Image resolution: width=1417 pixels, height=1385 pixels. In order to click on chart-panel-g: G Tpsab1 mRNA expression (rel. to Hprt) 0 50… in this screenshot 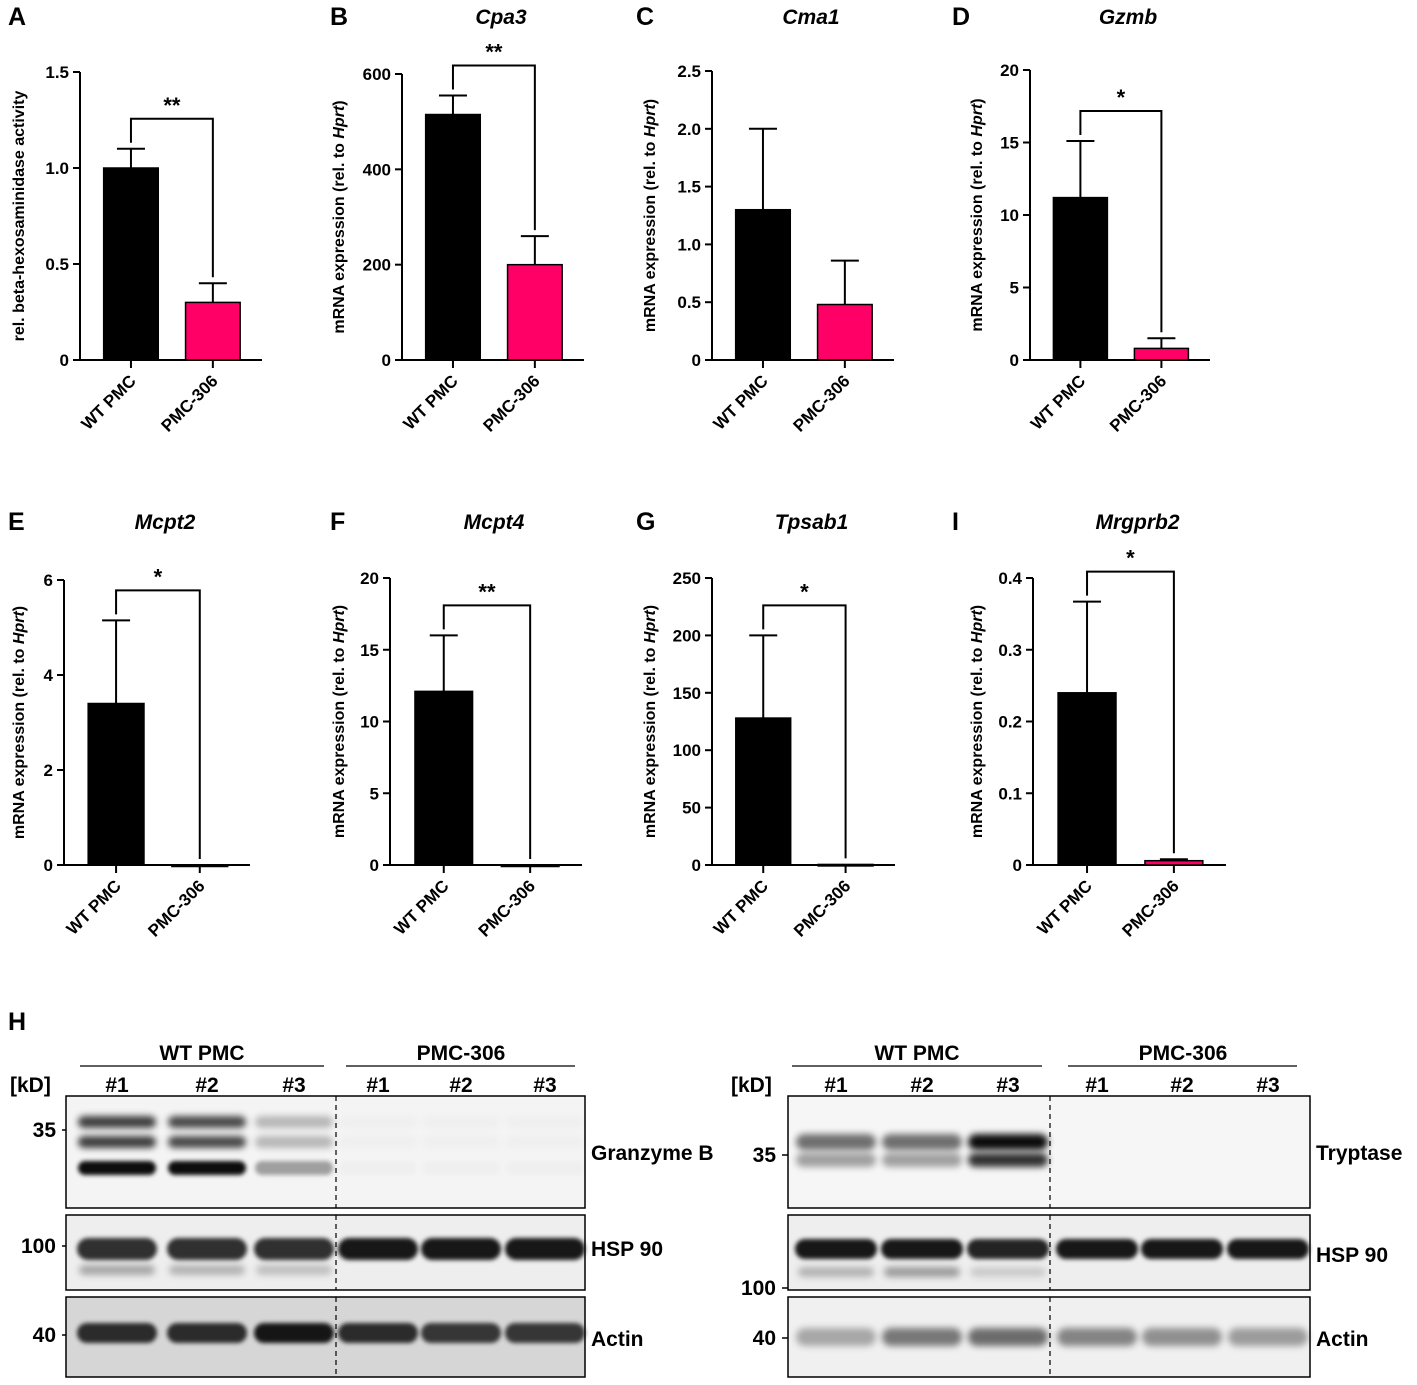, I will do `click(765, 724)`.